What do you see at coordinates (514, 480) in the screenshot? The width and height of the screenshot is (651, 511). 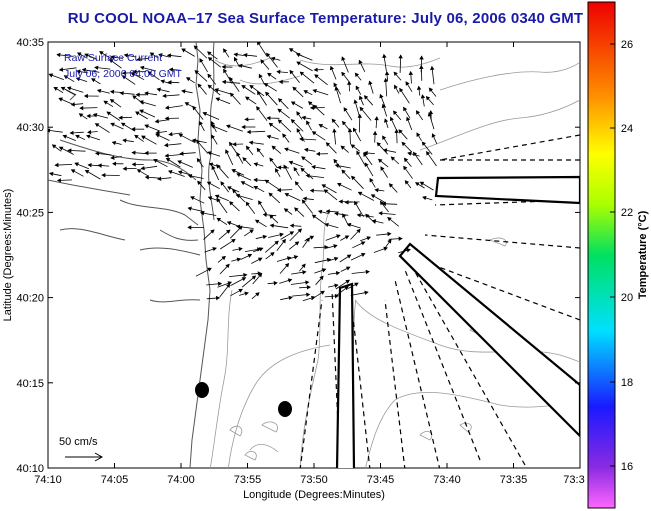 I see `x-tick-label: 73:35` at bounding box center [514, 480].